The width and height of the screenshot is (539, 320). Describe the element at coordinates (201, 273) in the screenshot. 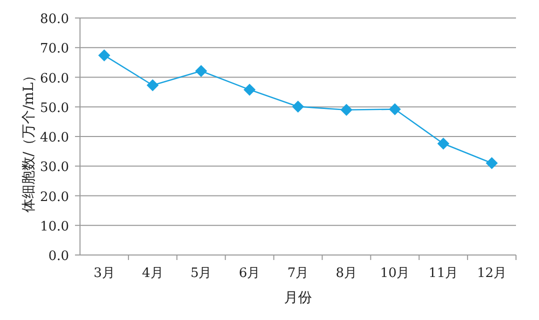

I see `x-tick-label: 5月` at that location.